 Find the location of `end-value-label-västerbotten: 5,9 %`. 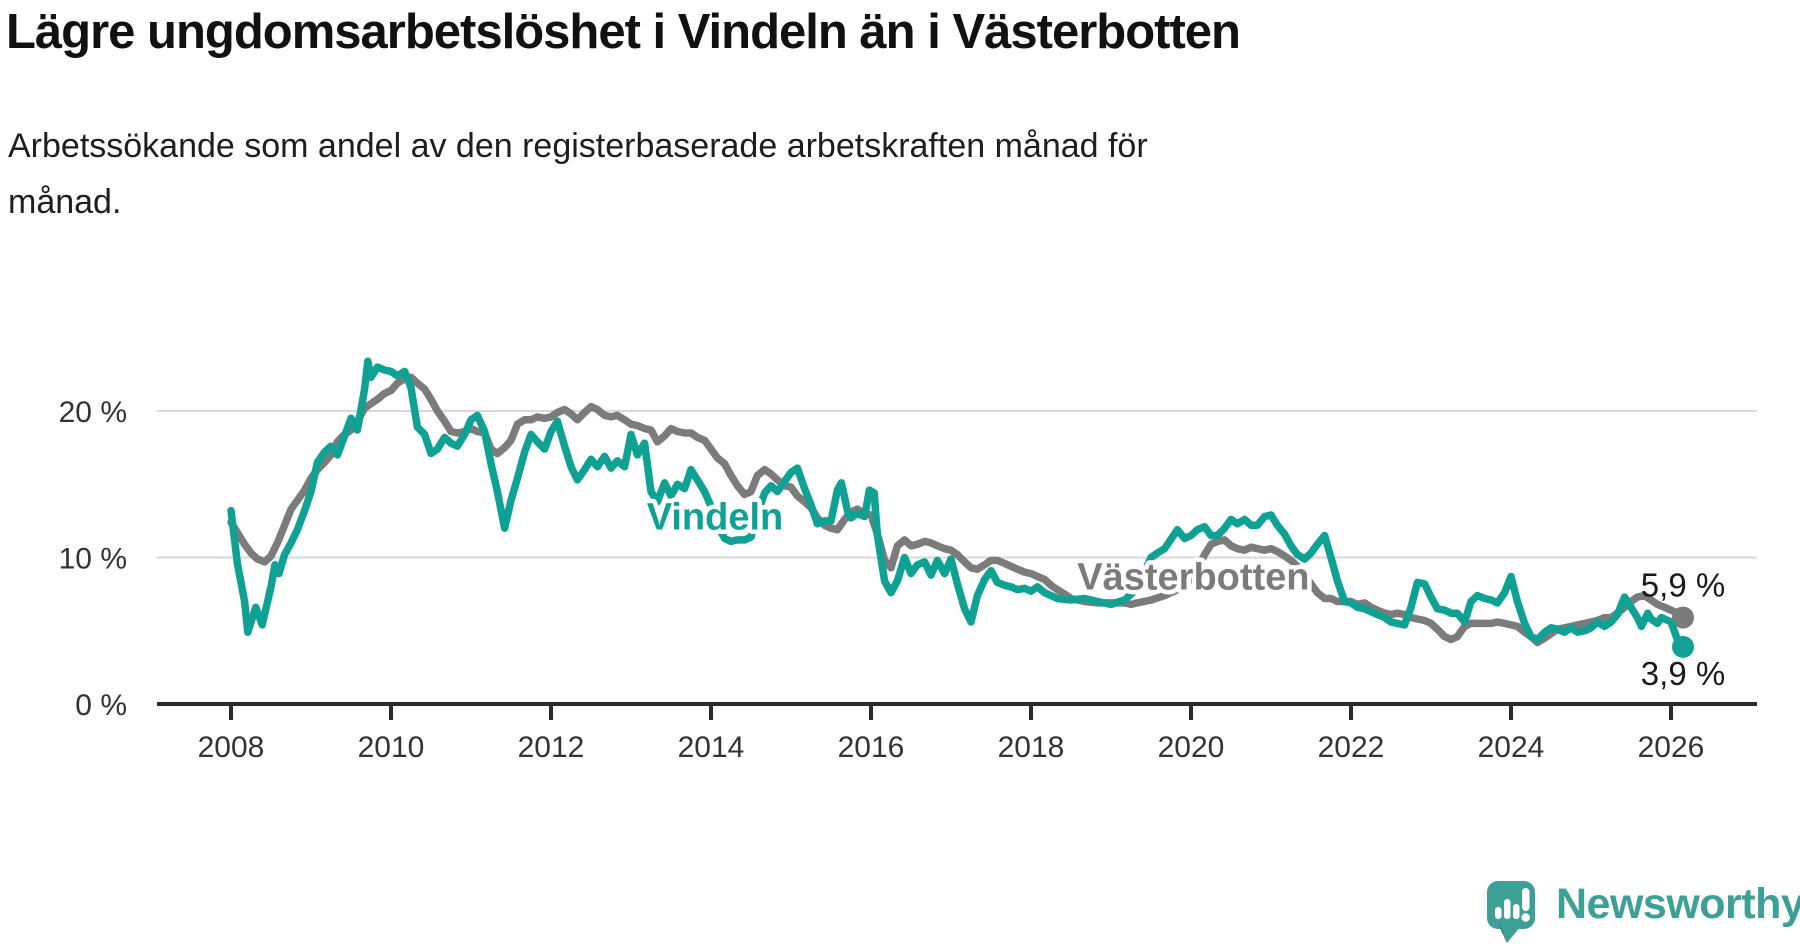

end-value-label-västerbotten: 5,9 % is located at coordinates (1683, 585).